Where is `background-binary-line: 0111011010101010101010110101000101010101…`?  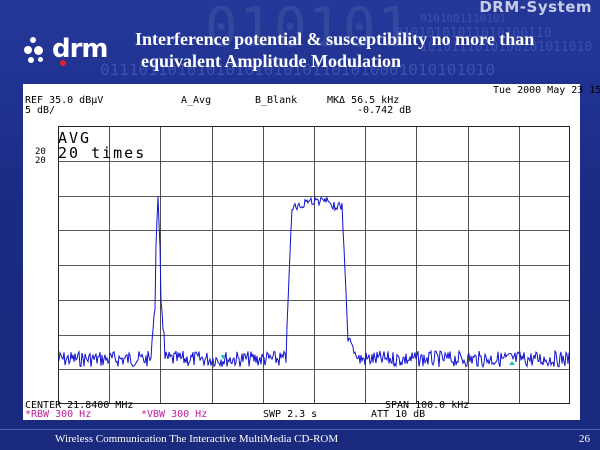 background-binary-line: 0111011010101010101010110101000101010101… is located at coordinates (297, 69).